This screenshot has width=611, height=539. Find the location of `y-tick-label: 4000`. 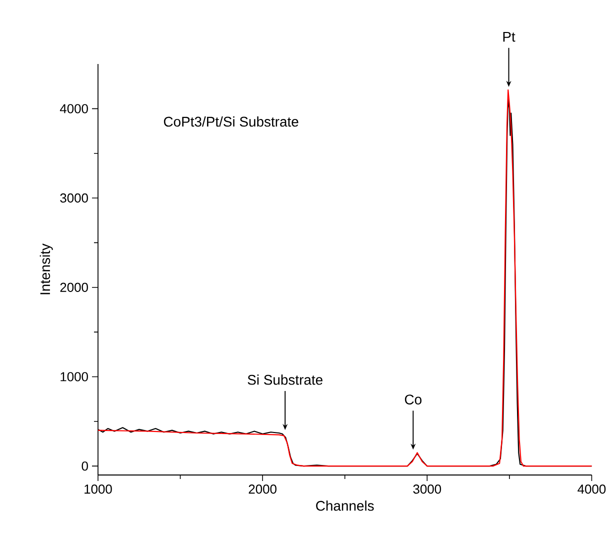

y-tick-label: 4000 is located at coordinates (74, 109).